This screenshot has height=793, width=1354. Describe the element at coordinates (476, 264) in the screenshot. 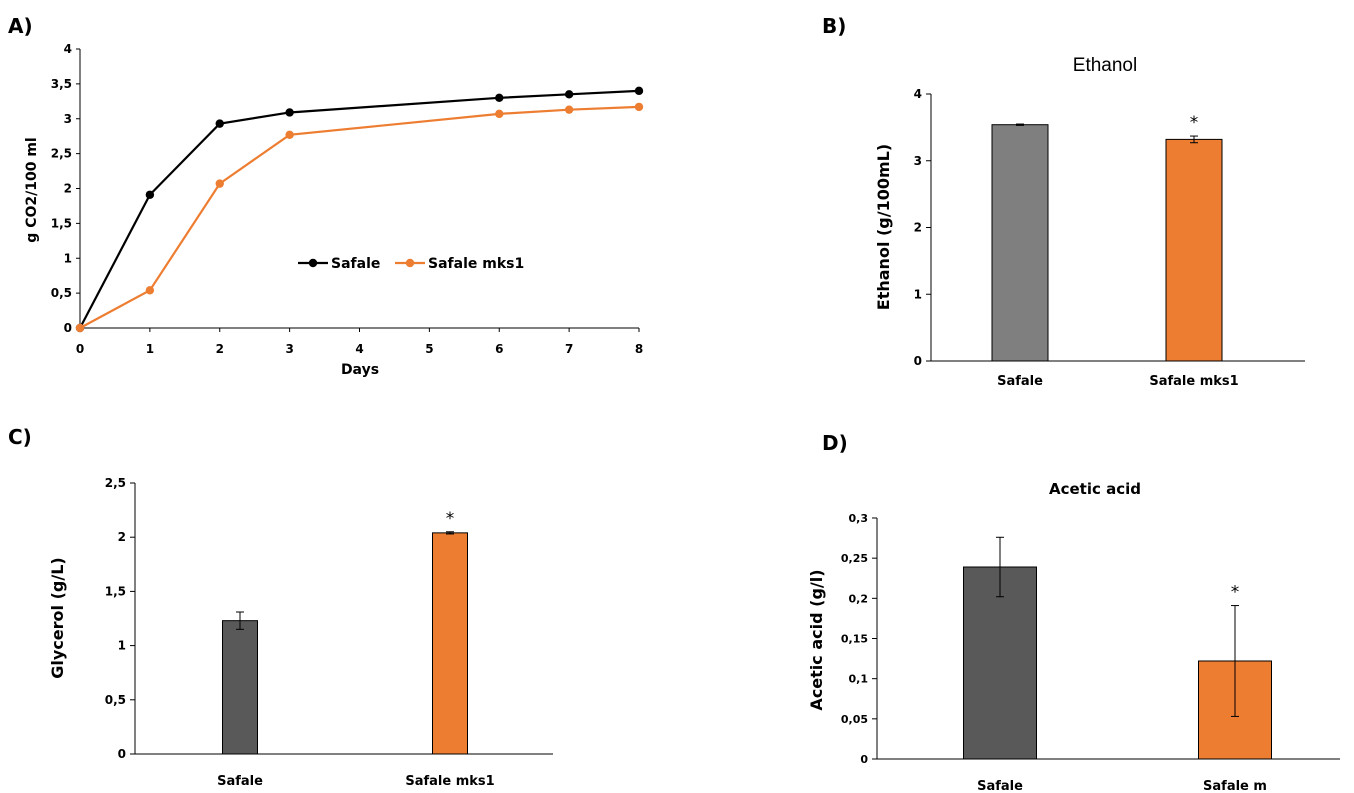

I see `legend-label-safale-mks1: Safale mks1` at that location.